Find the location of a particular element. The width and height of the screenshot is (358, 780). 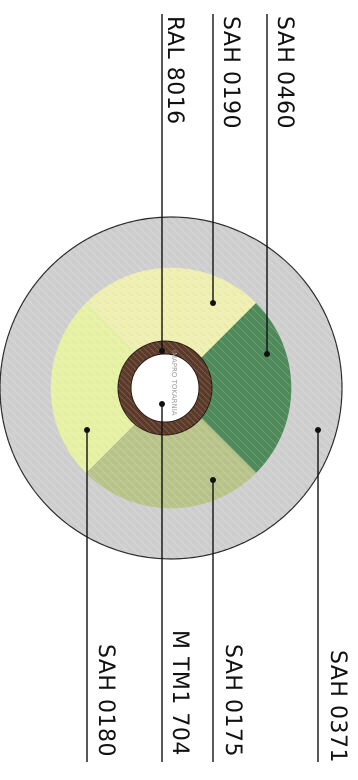

label-sah-0190: SAH 0190 is located at coordinates (230, 72).